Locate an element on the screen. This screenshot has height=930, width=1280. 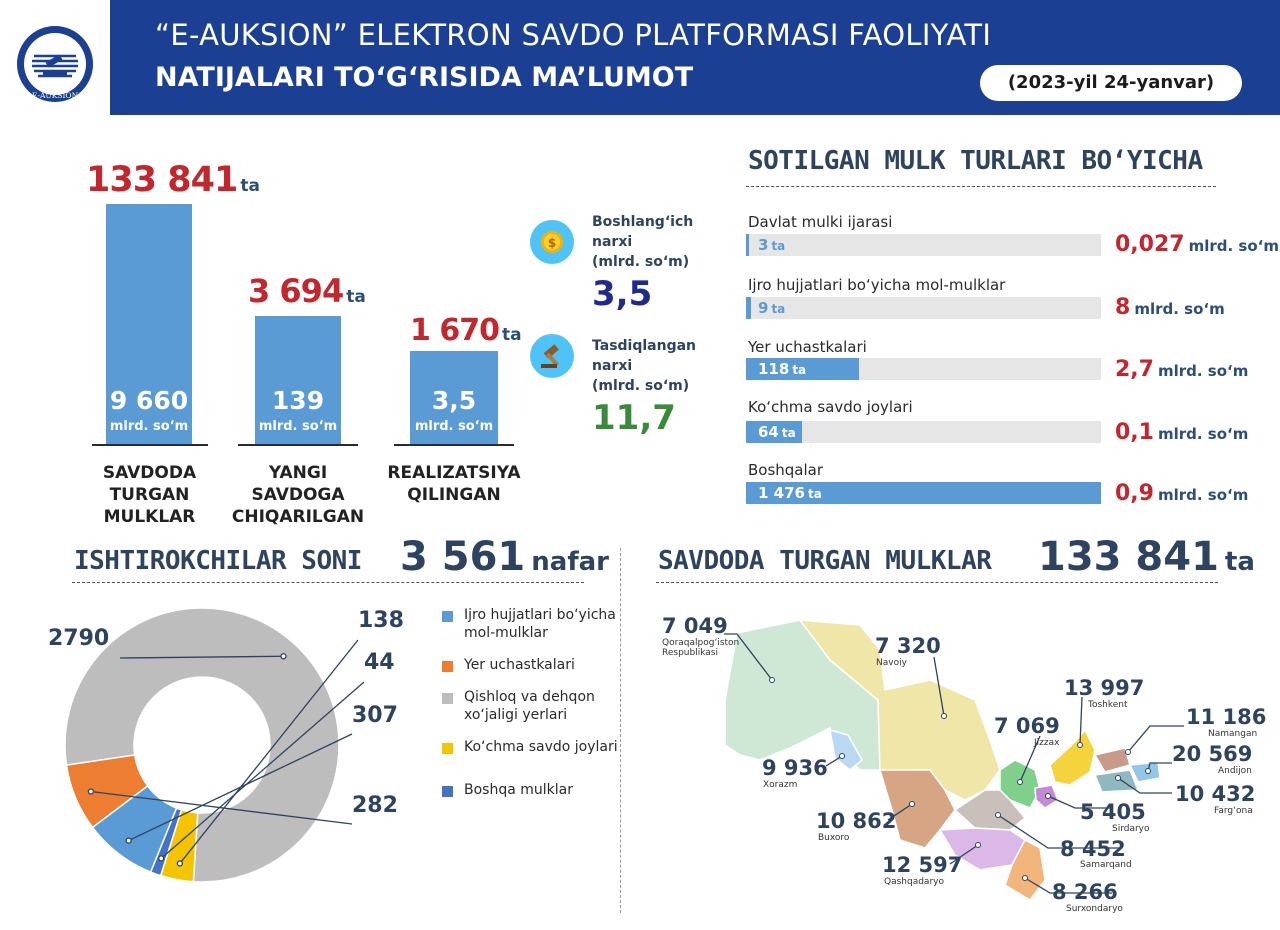
region-andijon is located at coordinates (1144, 772).